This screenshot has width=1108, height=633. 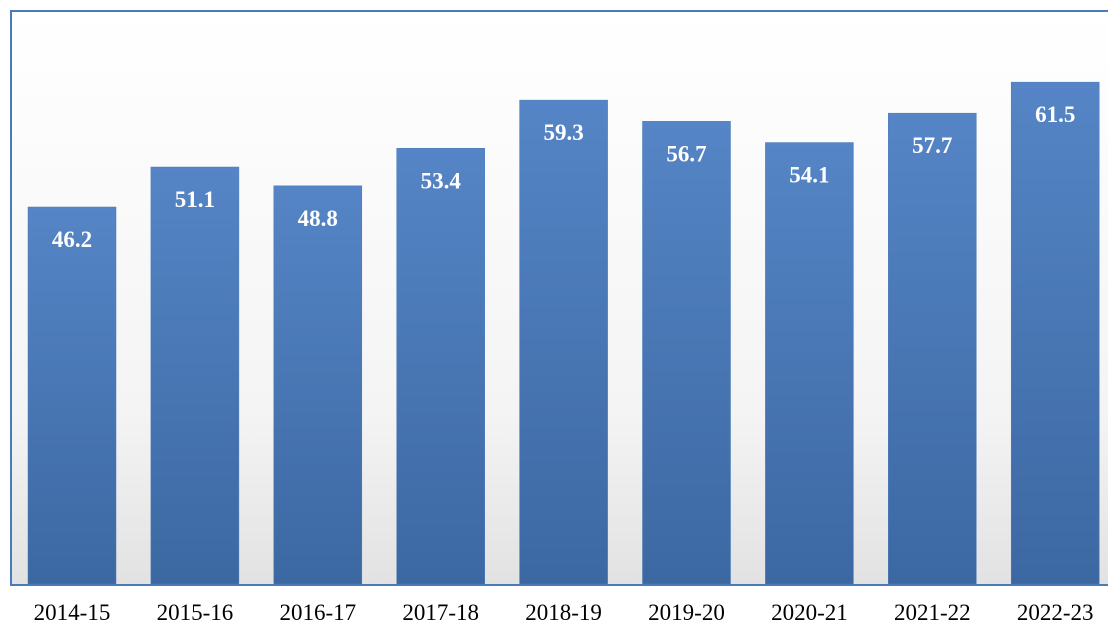 What do you see at coordinates (441, 180) in the screenshot?
I see `value-label: 53.4` at bounding box center [441, 180].